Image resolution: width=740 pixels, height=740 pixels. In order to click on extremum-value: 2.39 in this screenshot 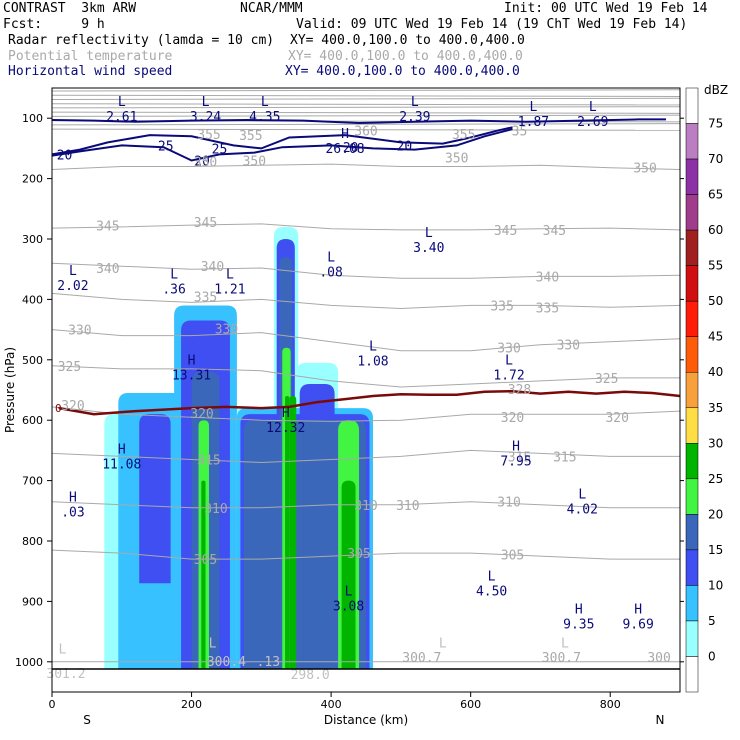, I will do `click(414, 117)`.